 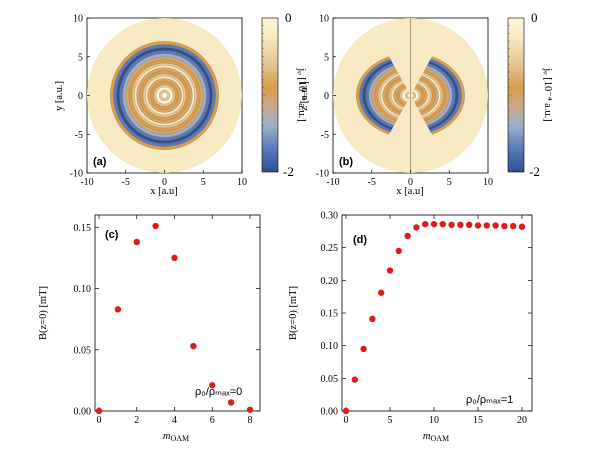 What do you see at coordinates (404, 101) in the screenshot?
I see `panel-b-ticks: -10 -5 0 5 10 -10 -5 0 5 10` at bounding box center [404, 101].